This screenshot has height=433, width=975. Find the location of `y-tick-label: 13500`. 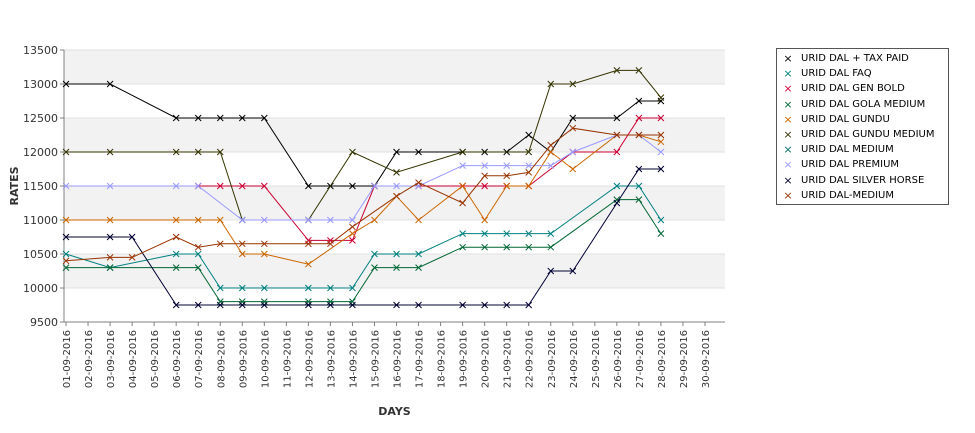

y-tick-label: 13500 is located at coordinates (40, 50).